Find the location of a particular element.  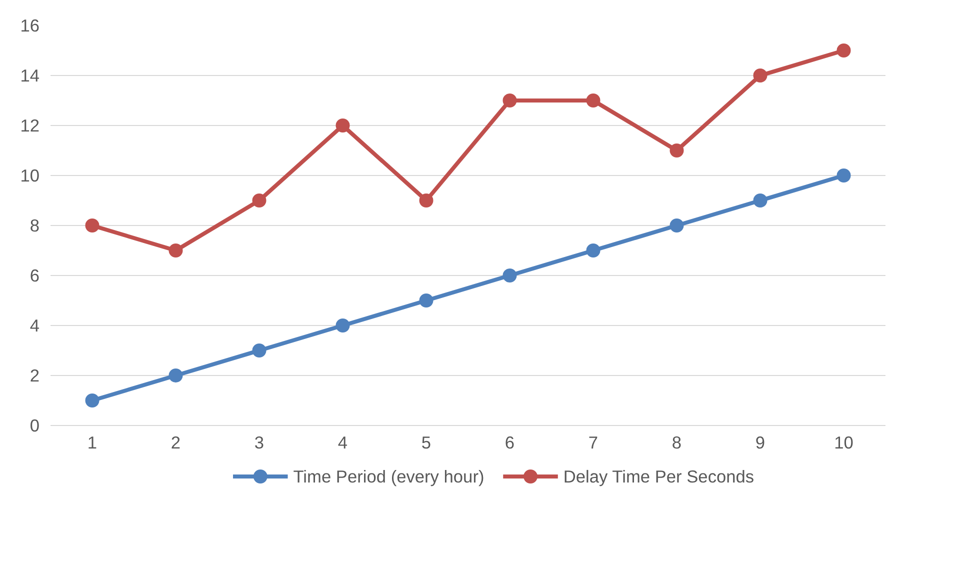

y-tick-label: 12 is located at coordinates (30, 126).